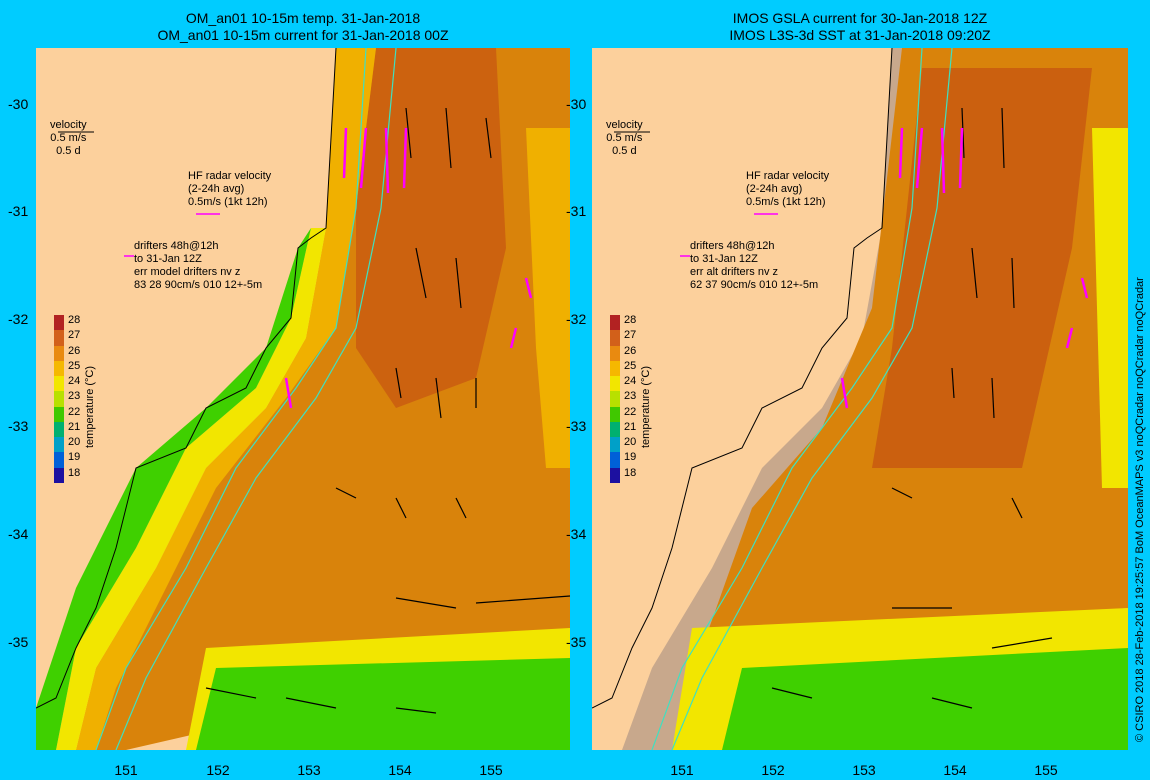  What do you see at coordinates (955, 770) in the screenshot?
I see `x-tick-label-right: 154` at bounding box center [955, 770].